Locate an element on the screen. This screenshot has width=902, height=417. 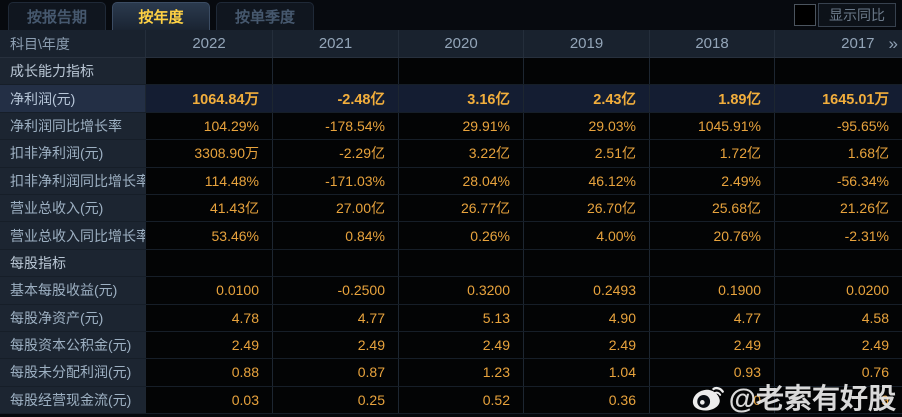
cell: 0.26% is located at coordinates (460, 235).